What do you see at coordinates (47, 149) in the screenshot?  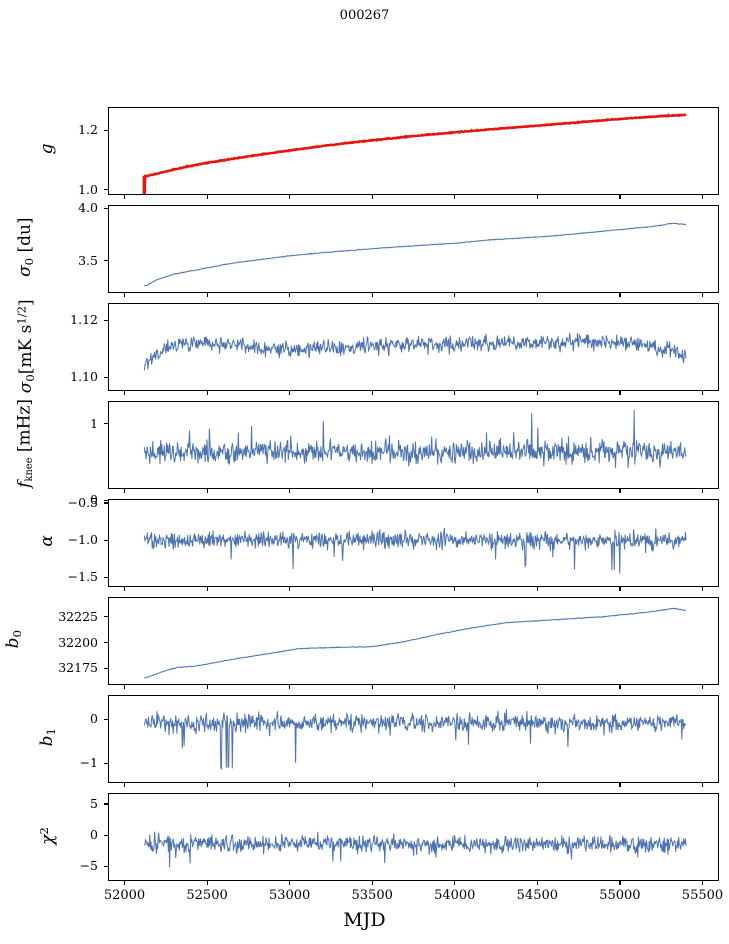 I see `y-axis-label-gain: g` at bounding box center [47, 149].